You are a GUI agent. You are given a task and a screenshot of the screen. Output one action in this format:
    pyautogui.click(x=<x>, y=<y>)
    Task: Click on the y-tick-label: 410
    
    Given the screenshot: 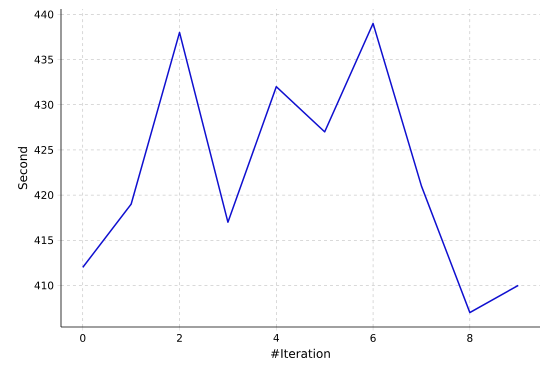 What is the action you would take?
    pyautogui.click(x=44, y=285)
    